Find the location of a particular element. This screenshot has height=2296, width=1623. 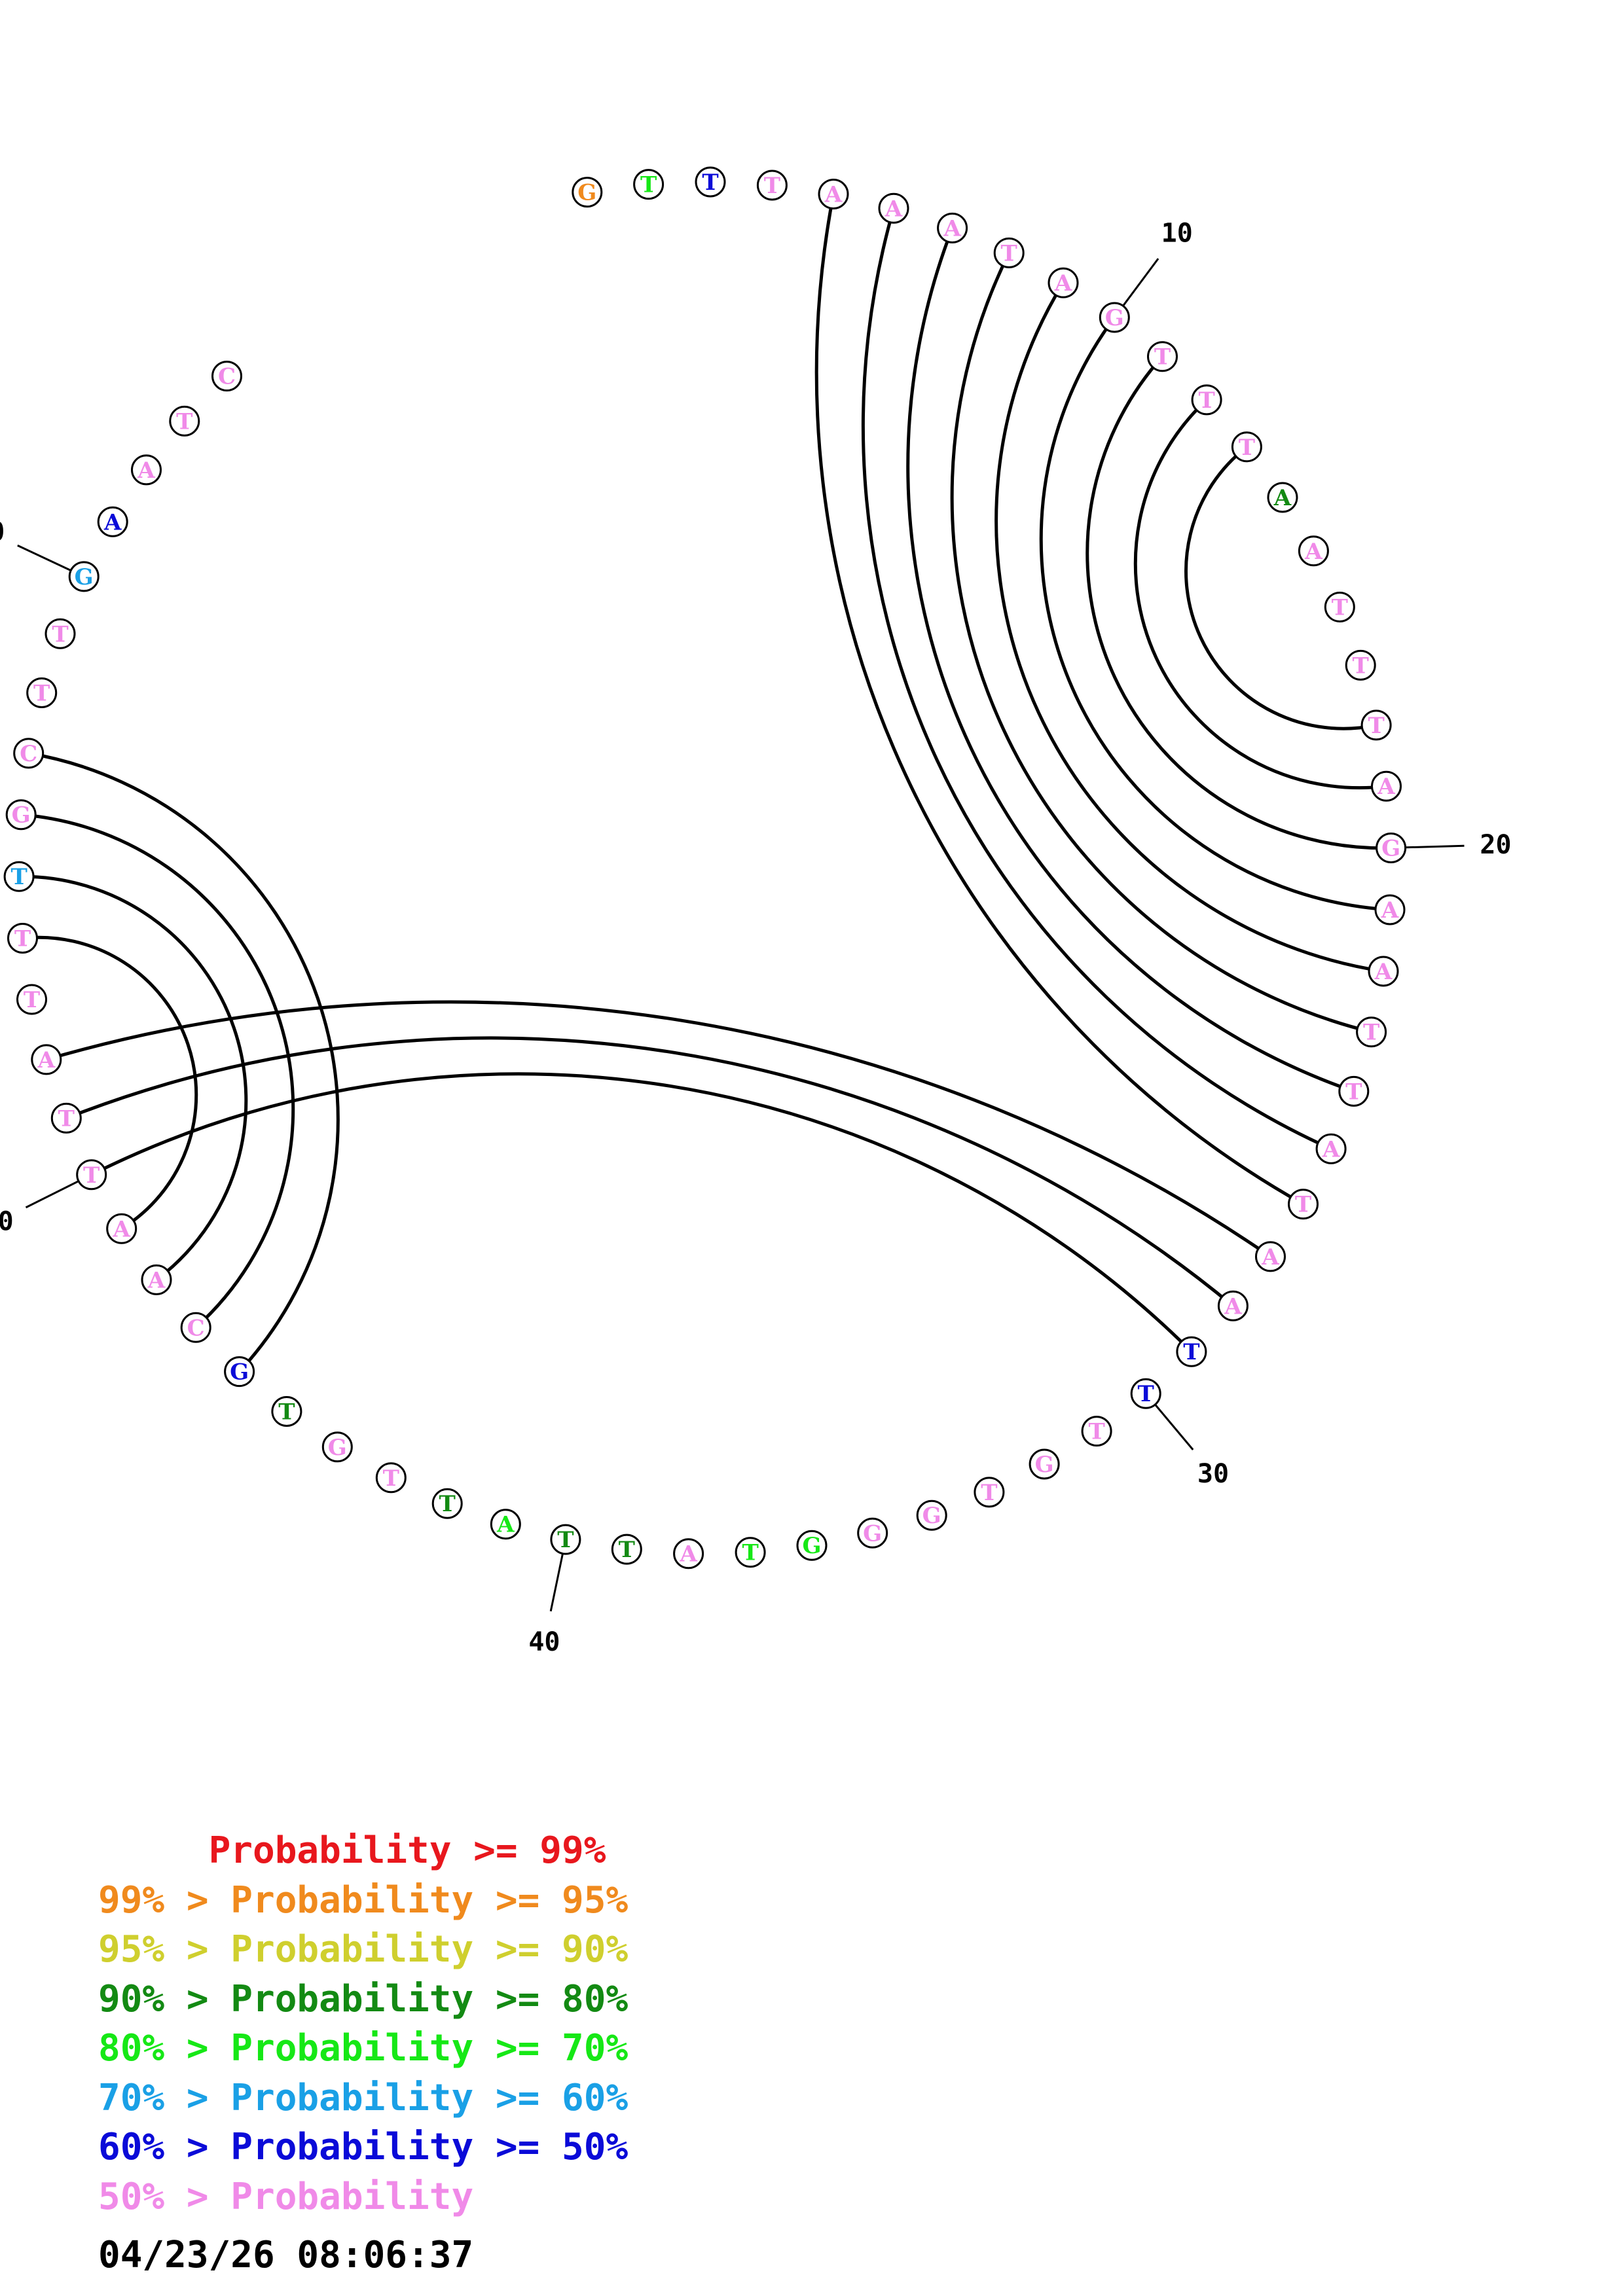

timestamp: 04/23/26 08:06:37 is located at coordinates (286, 2255).